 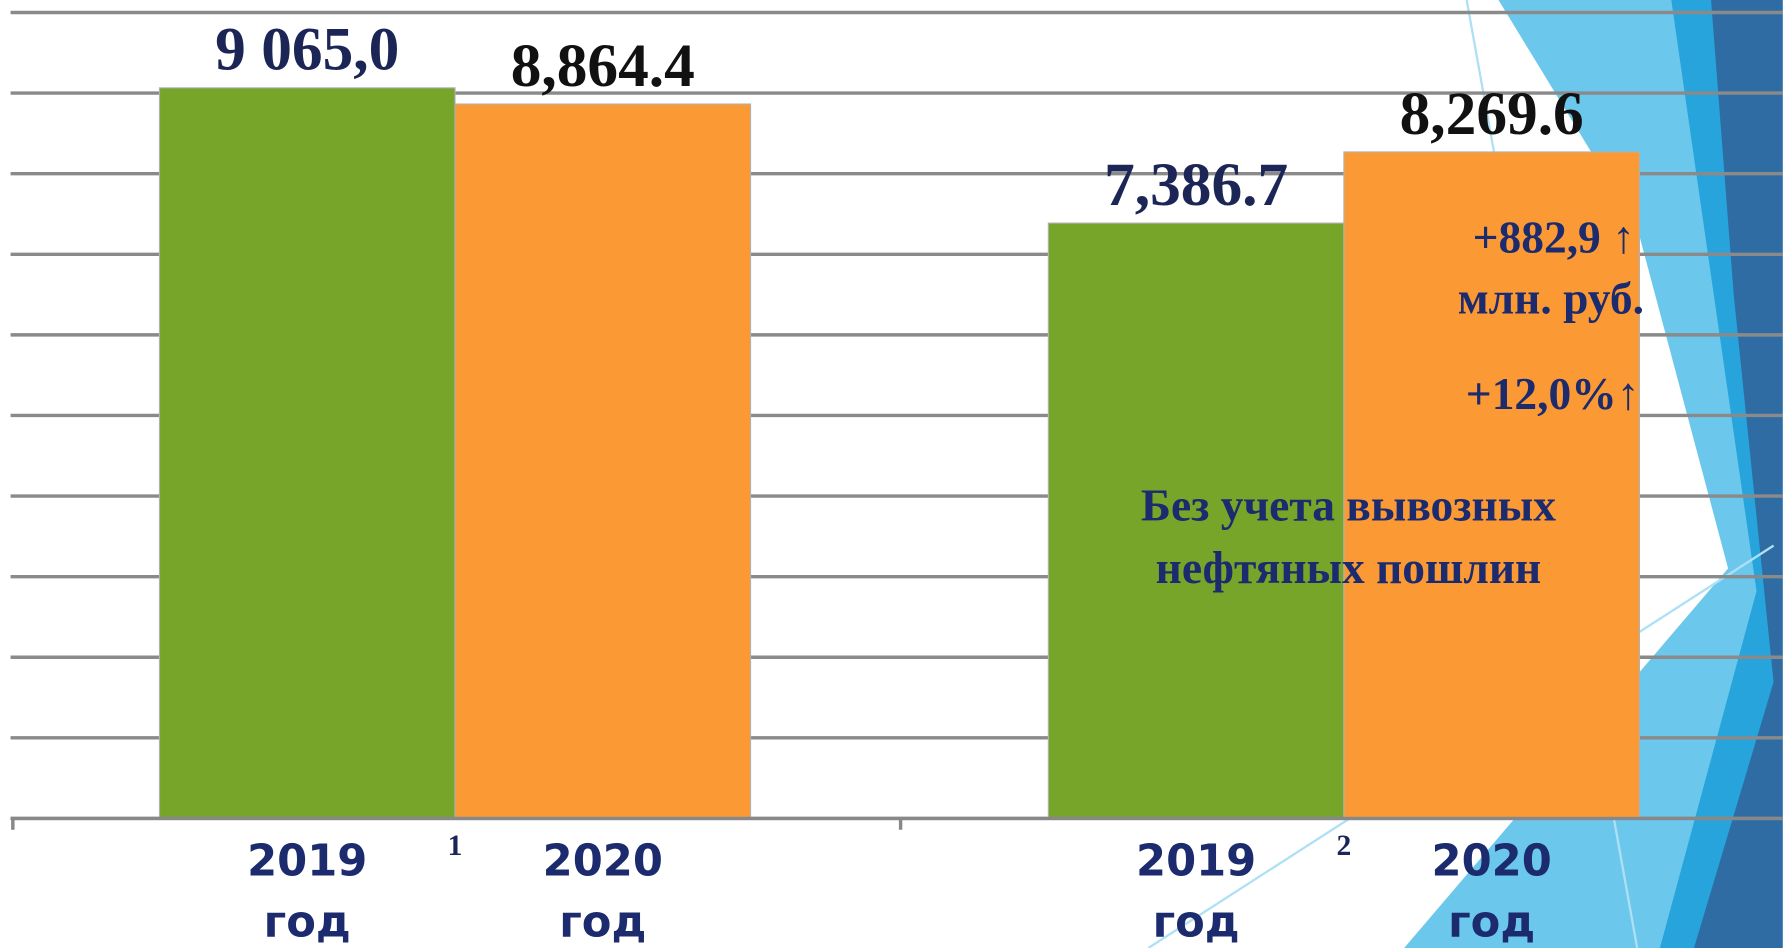 What do you see at coordinates (1554, 236) in the screenshot?
I see `annotation: +882,9 ↑` at bounding box center [1554, 236].